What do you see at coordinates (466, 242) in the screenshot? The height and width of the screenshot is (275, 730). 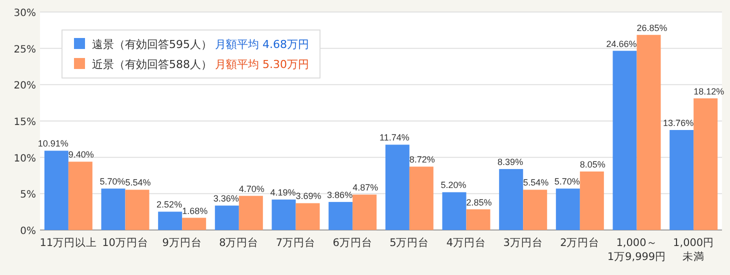 I see `x-tick-label: 4万円台` at bounding box center [466, 242].